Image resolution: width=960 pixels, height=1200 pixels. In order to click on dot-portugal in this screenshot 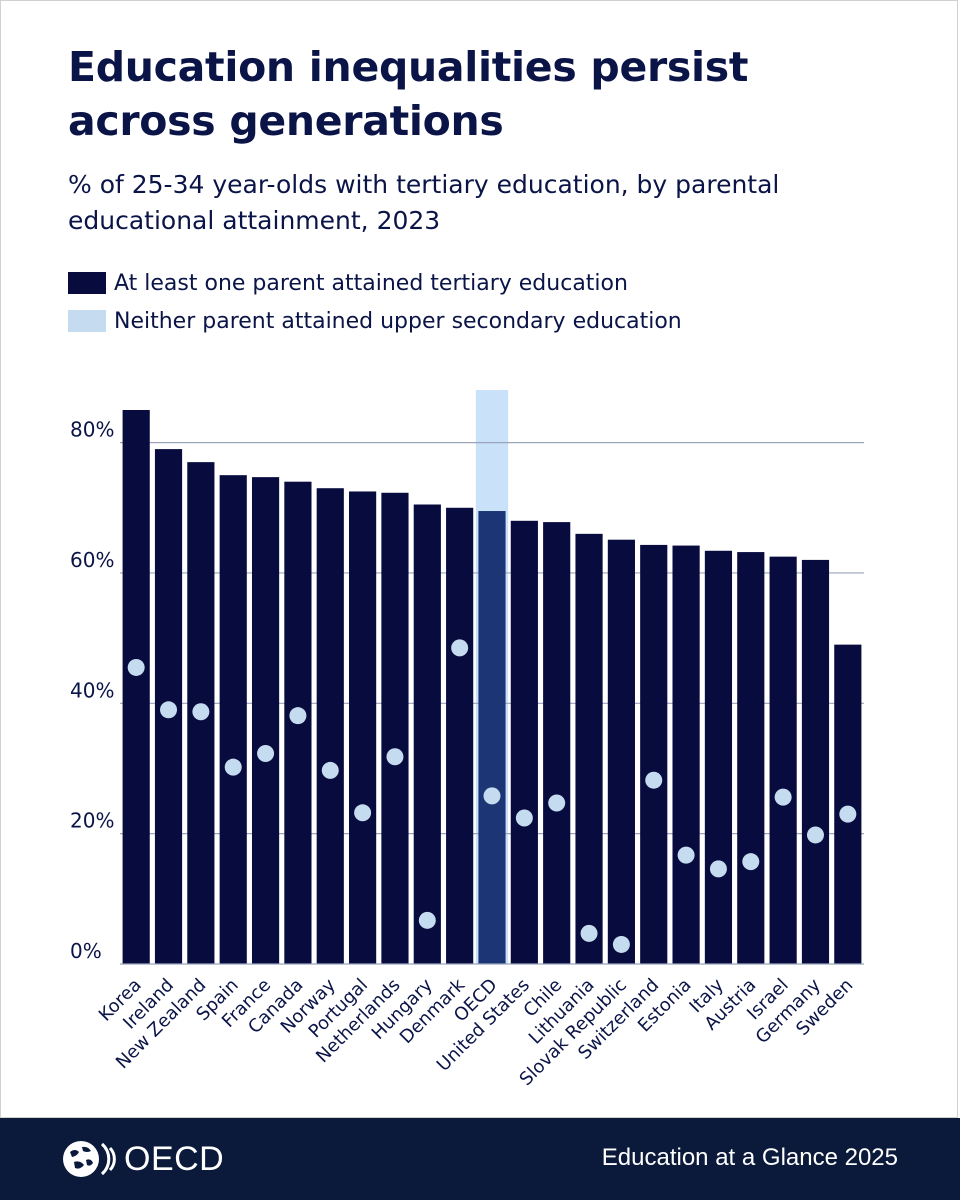, I will do `click(363, 813)`.